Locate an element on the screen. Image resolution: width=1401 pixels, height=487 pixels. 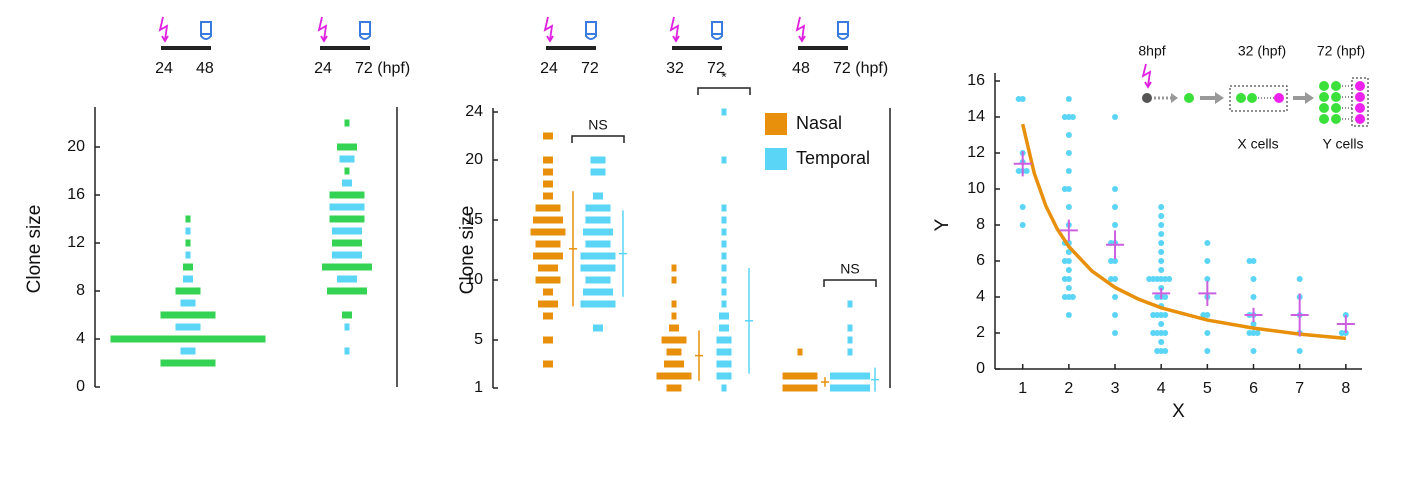
legend-label: Temporal is located at coordinates (833, 158).